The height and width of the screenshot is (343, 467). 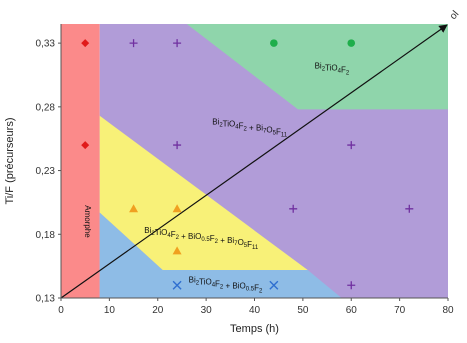 I want to click on x-tick-label: 50, so click(x=303, y=310).